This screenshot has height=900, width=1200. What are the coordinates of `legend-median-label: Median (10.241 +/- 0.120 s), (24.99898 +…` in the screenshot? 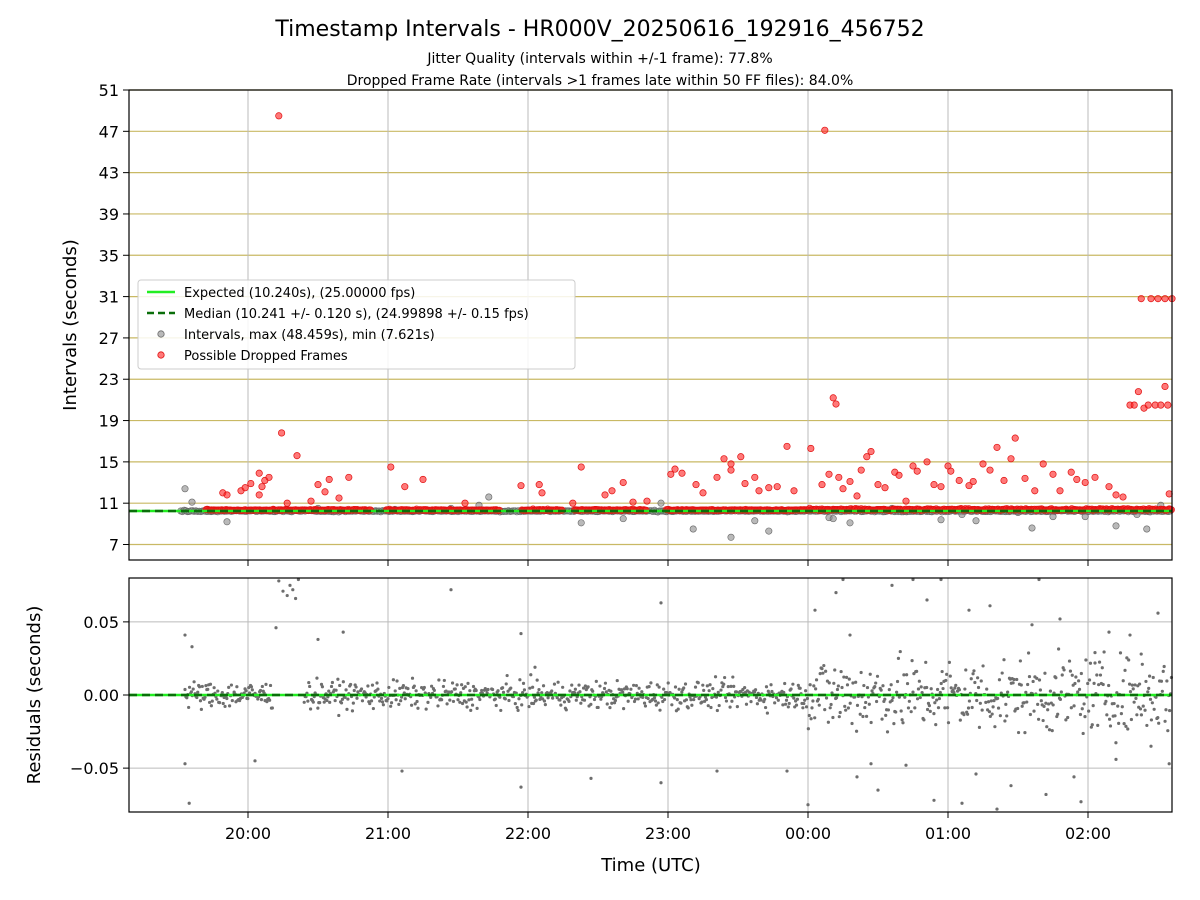 It's located at (356, 314).